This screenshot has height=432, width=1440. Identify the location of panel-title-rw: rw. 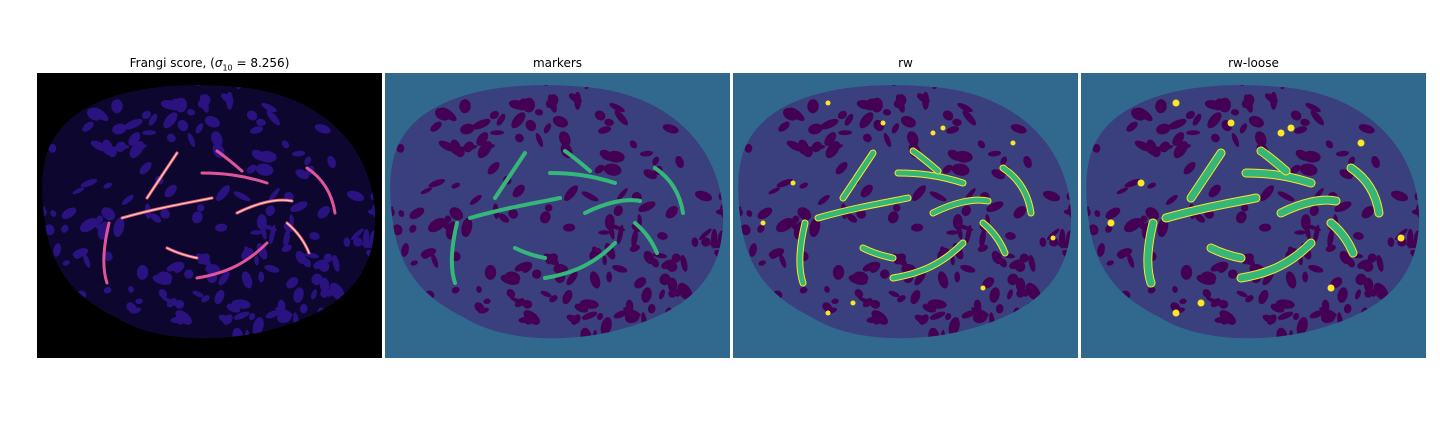
(905, 63).